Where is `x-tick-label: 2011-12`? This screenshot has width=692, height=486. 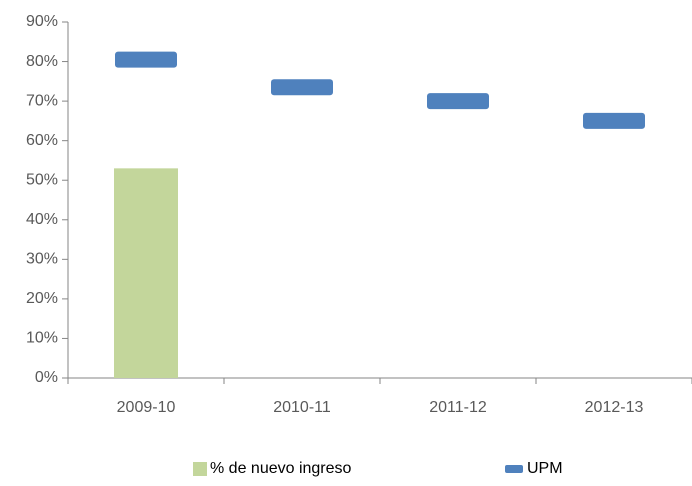 x-tick-label: 2011-12 is located at coordinates (458, 407).